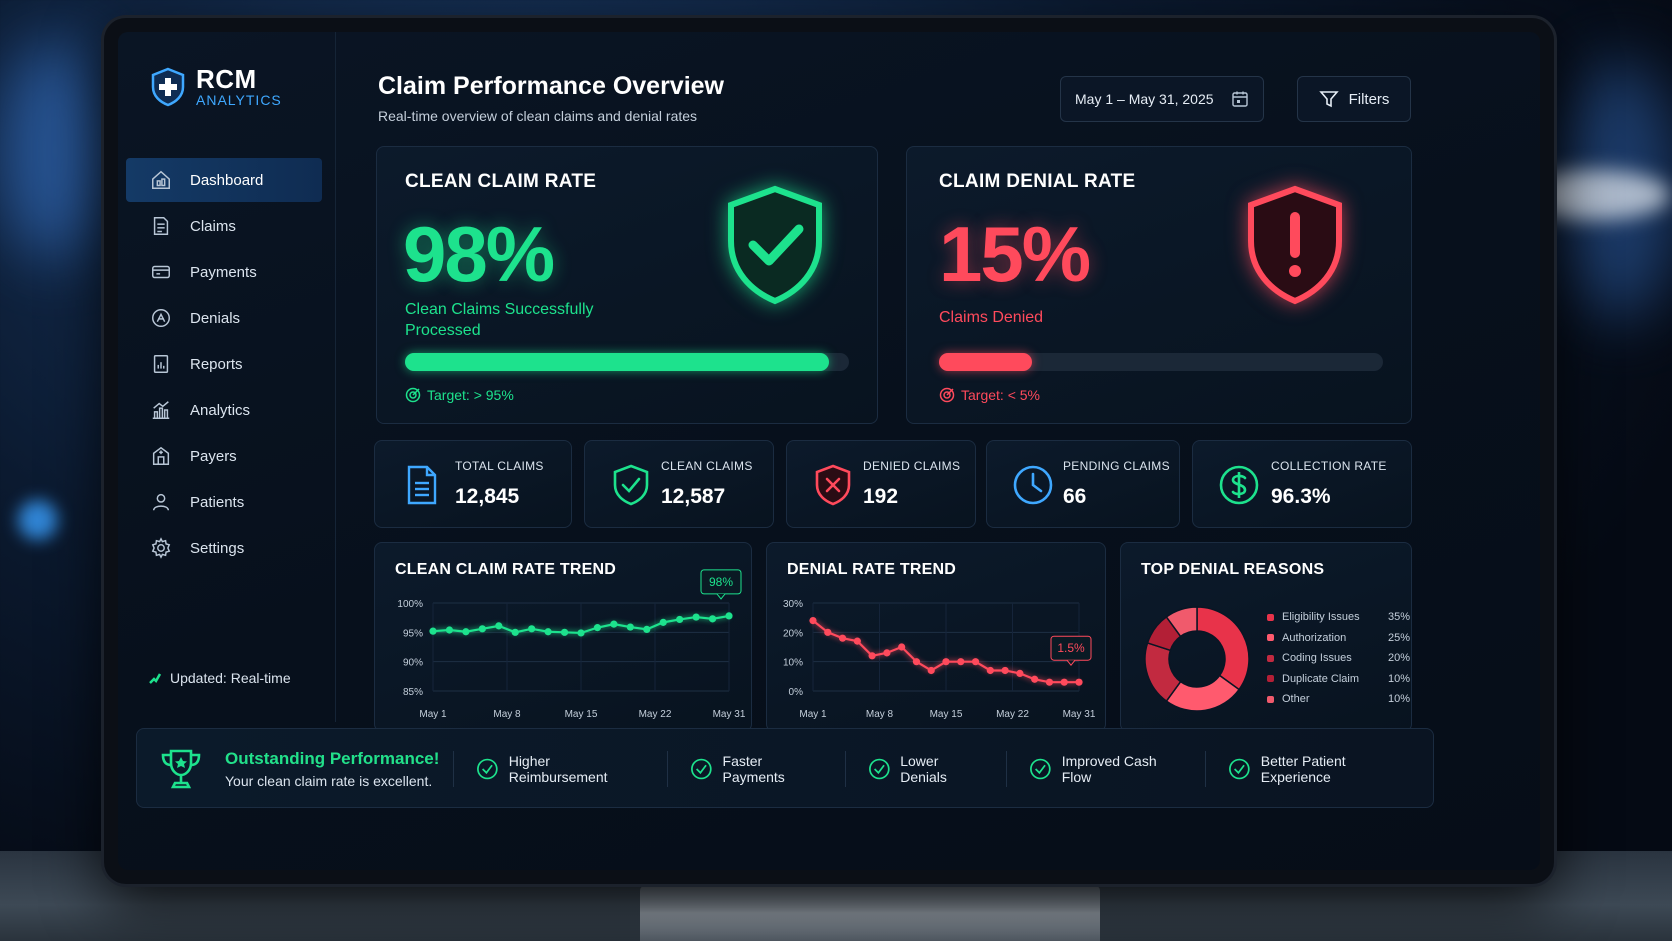 This screenshot has width=1672, height=941. What do you see at coordinates (413, 633) in the screenshot?
I see `y-tick-label: 95%` at bounding box center [413, 633].